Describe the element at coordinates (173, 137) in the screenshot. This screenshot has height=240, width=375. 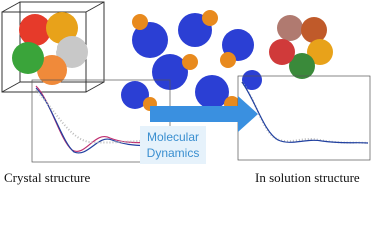
I see `arrow-label: Molecular` at that location.